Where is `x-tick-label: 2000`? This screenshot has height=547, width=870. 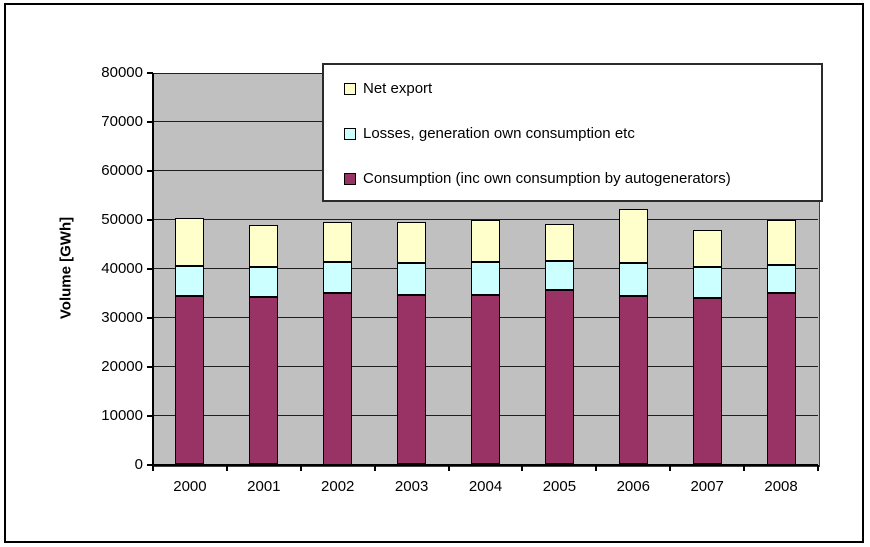
x-tick-label: 2000 is located at coordinates (190, 486).